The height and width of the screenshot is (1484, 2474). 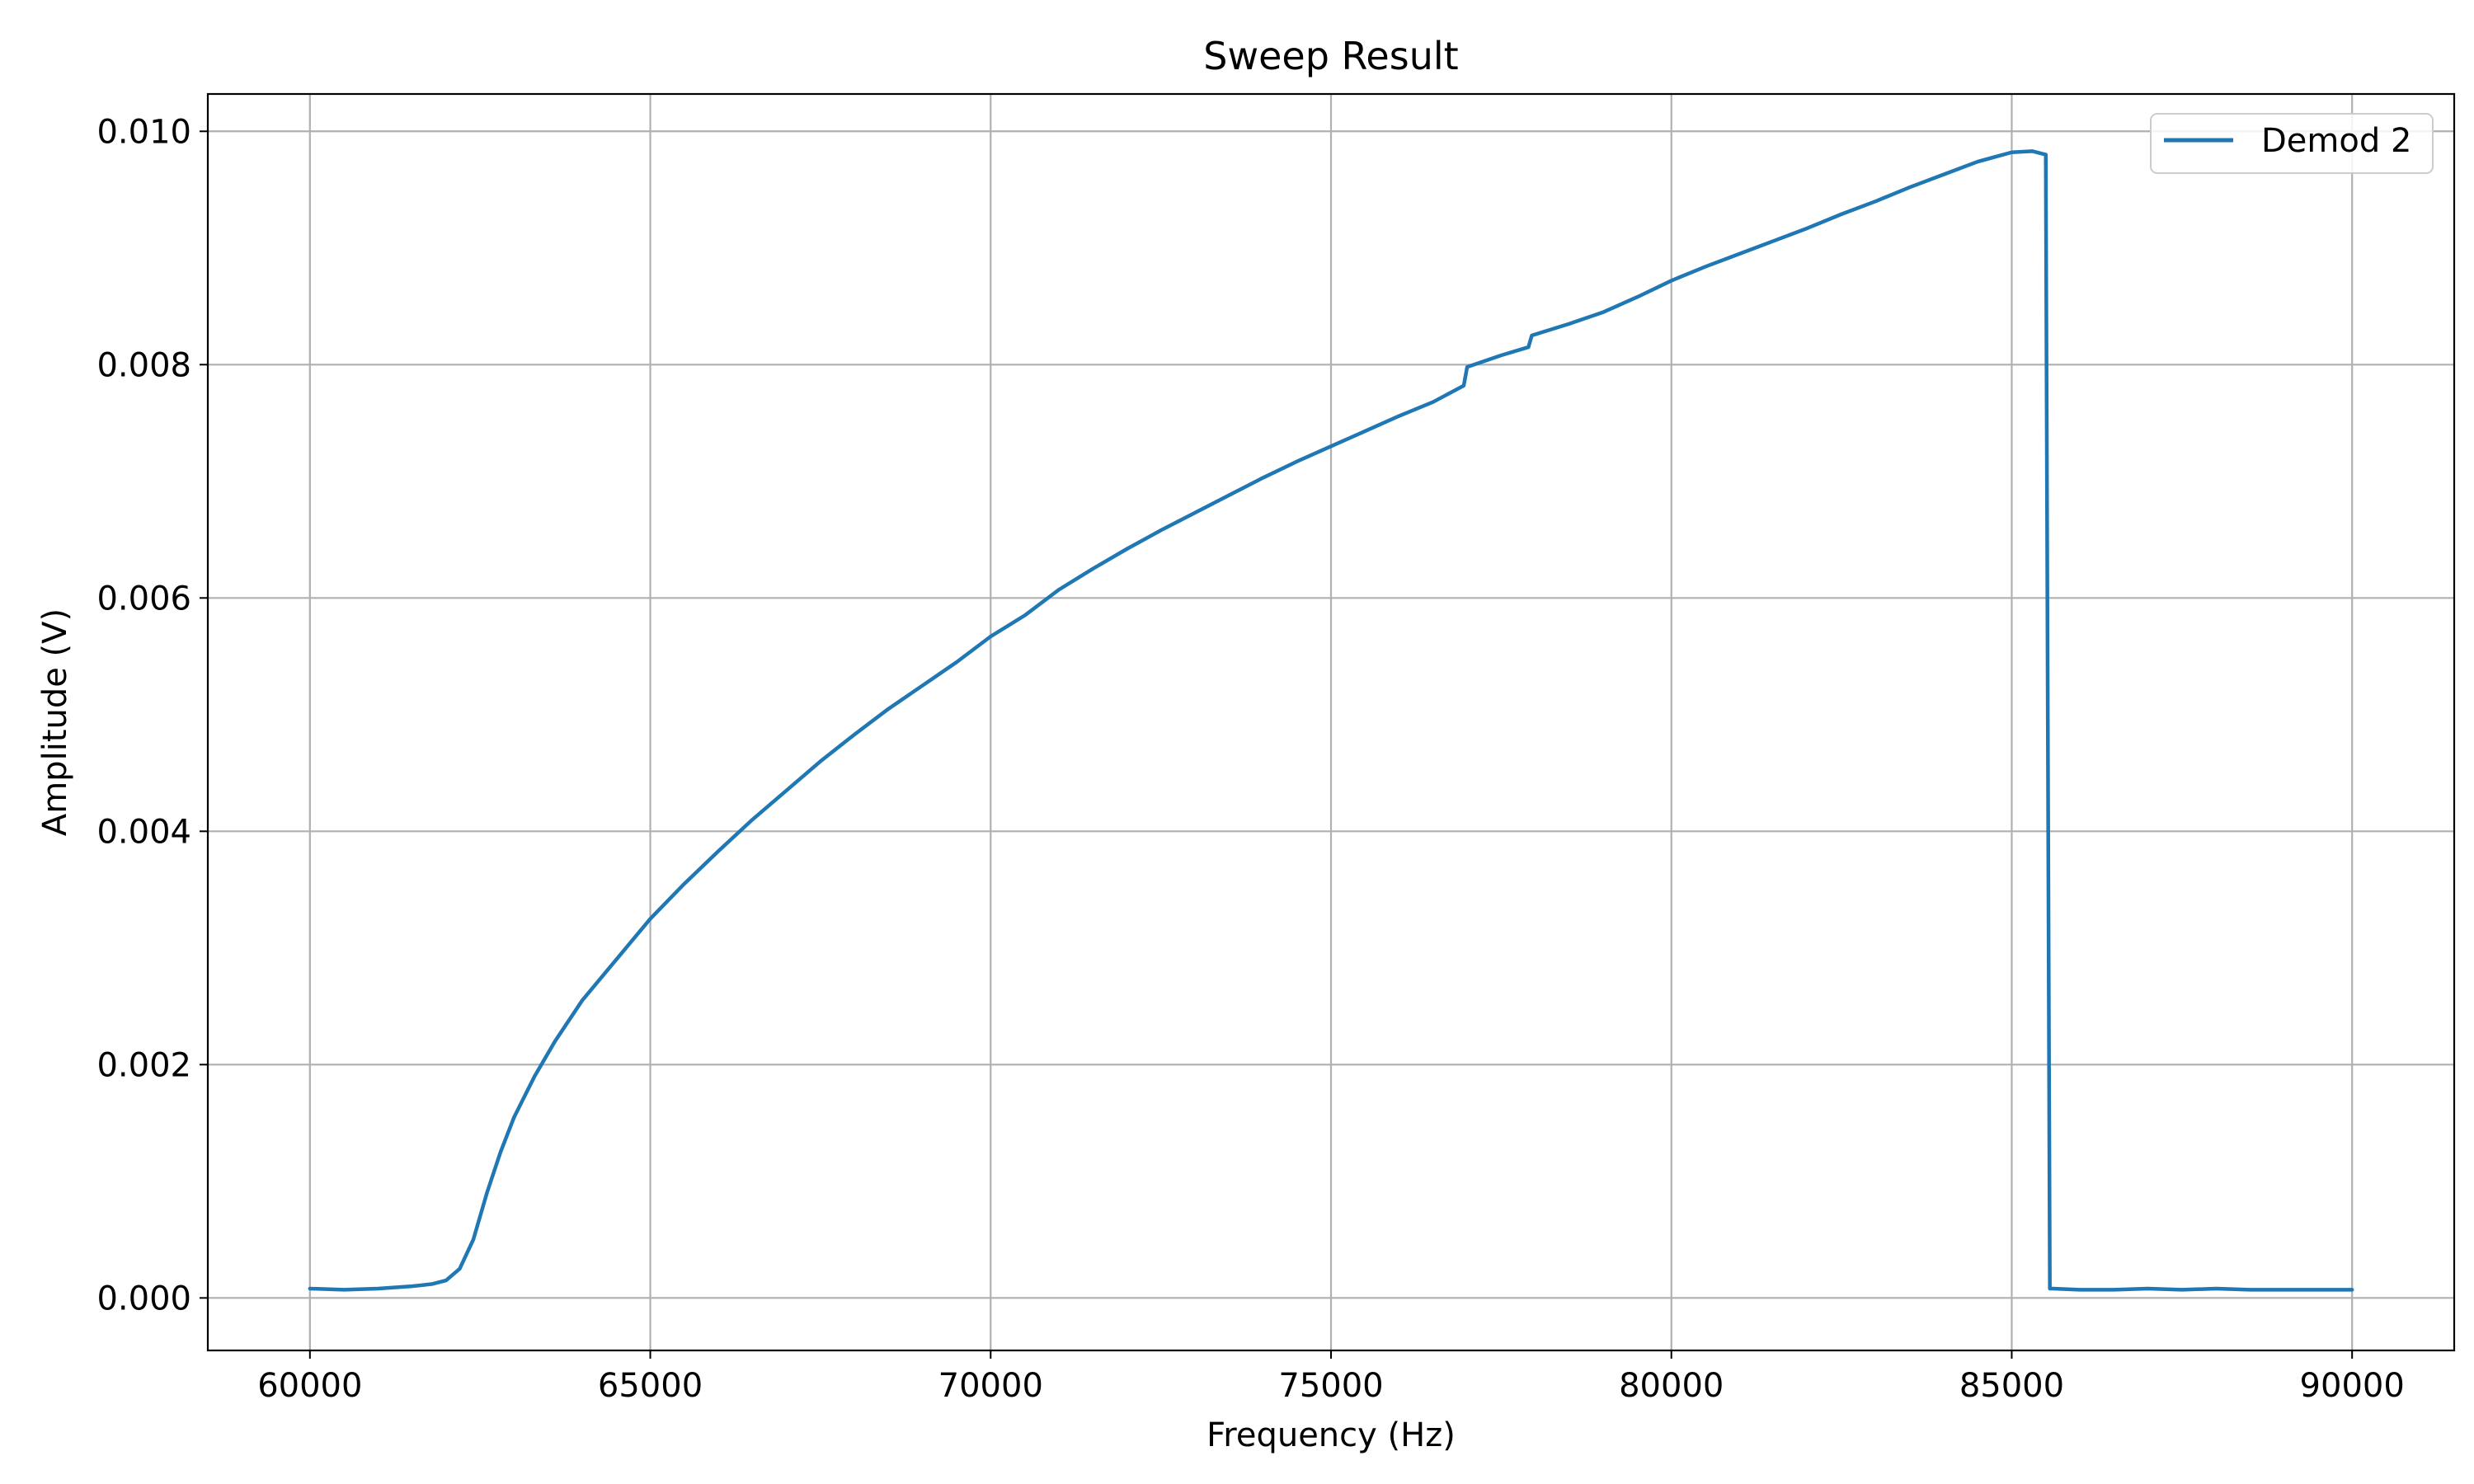 What do you see at coordinates (1330, 56) in the screenshot?
I see `chart-title: Sweep Result` at bounding box center [1330, 56].